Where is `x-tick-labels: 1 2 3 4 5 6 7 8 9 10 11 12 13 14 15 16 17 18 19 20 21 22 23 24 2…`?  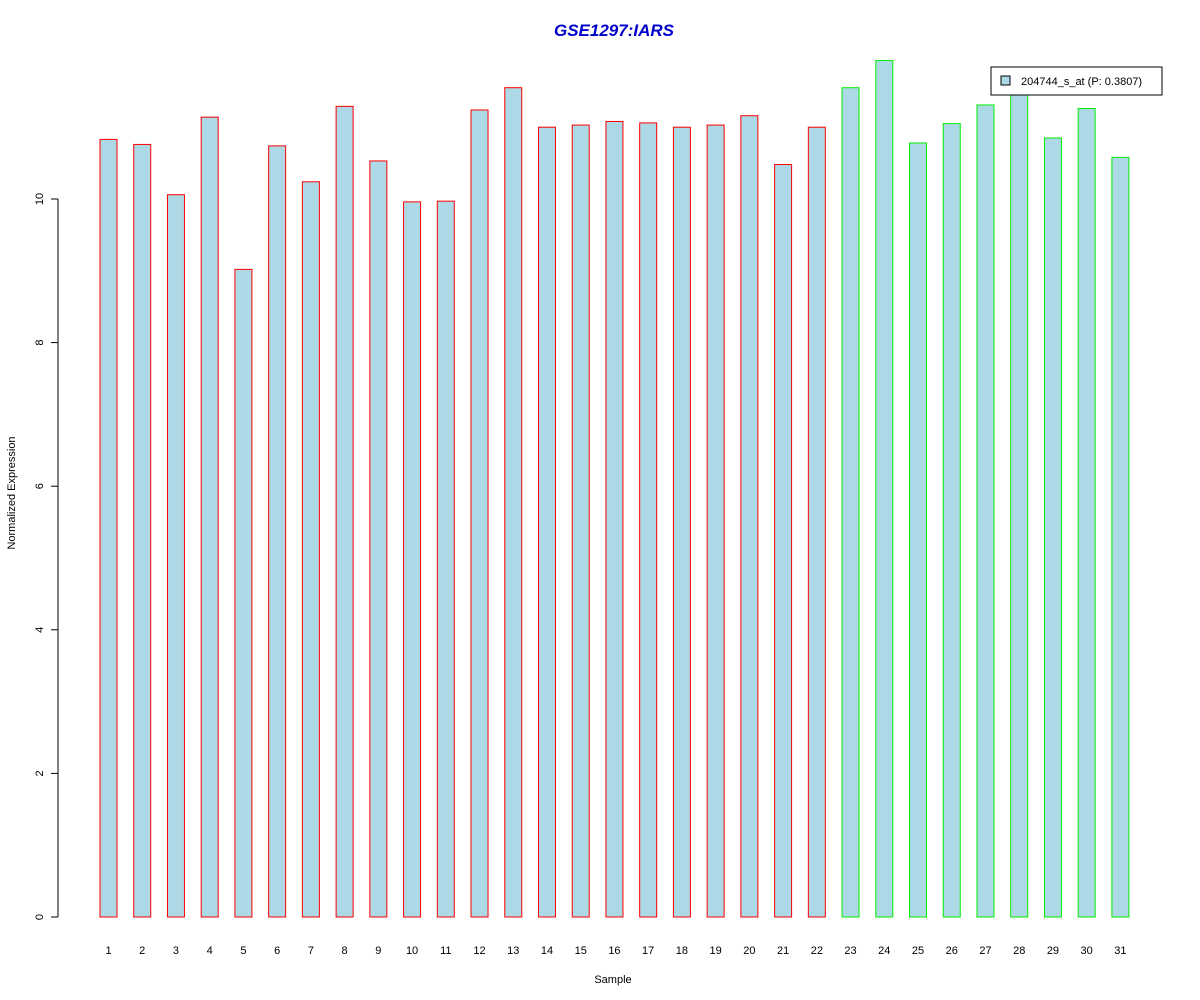 x-tick-labels: 1 2 3 4 5 6 7 8 9 10 11 12 13 14 15 16 17 18 19 20 21 22 23 24 2… is located at coordinates (615, 951).